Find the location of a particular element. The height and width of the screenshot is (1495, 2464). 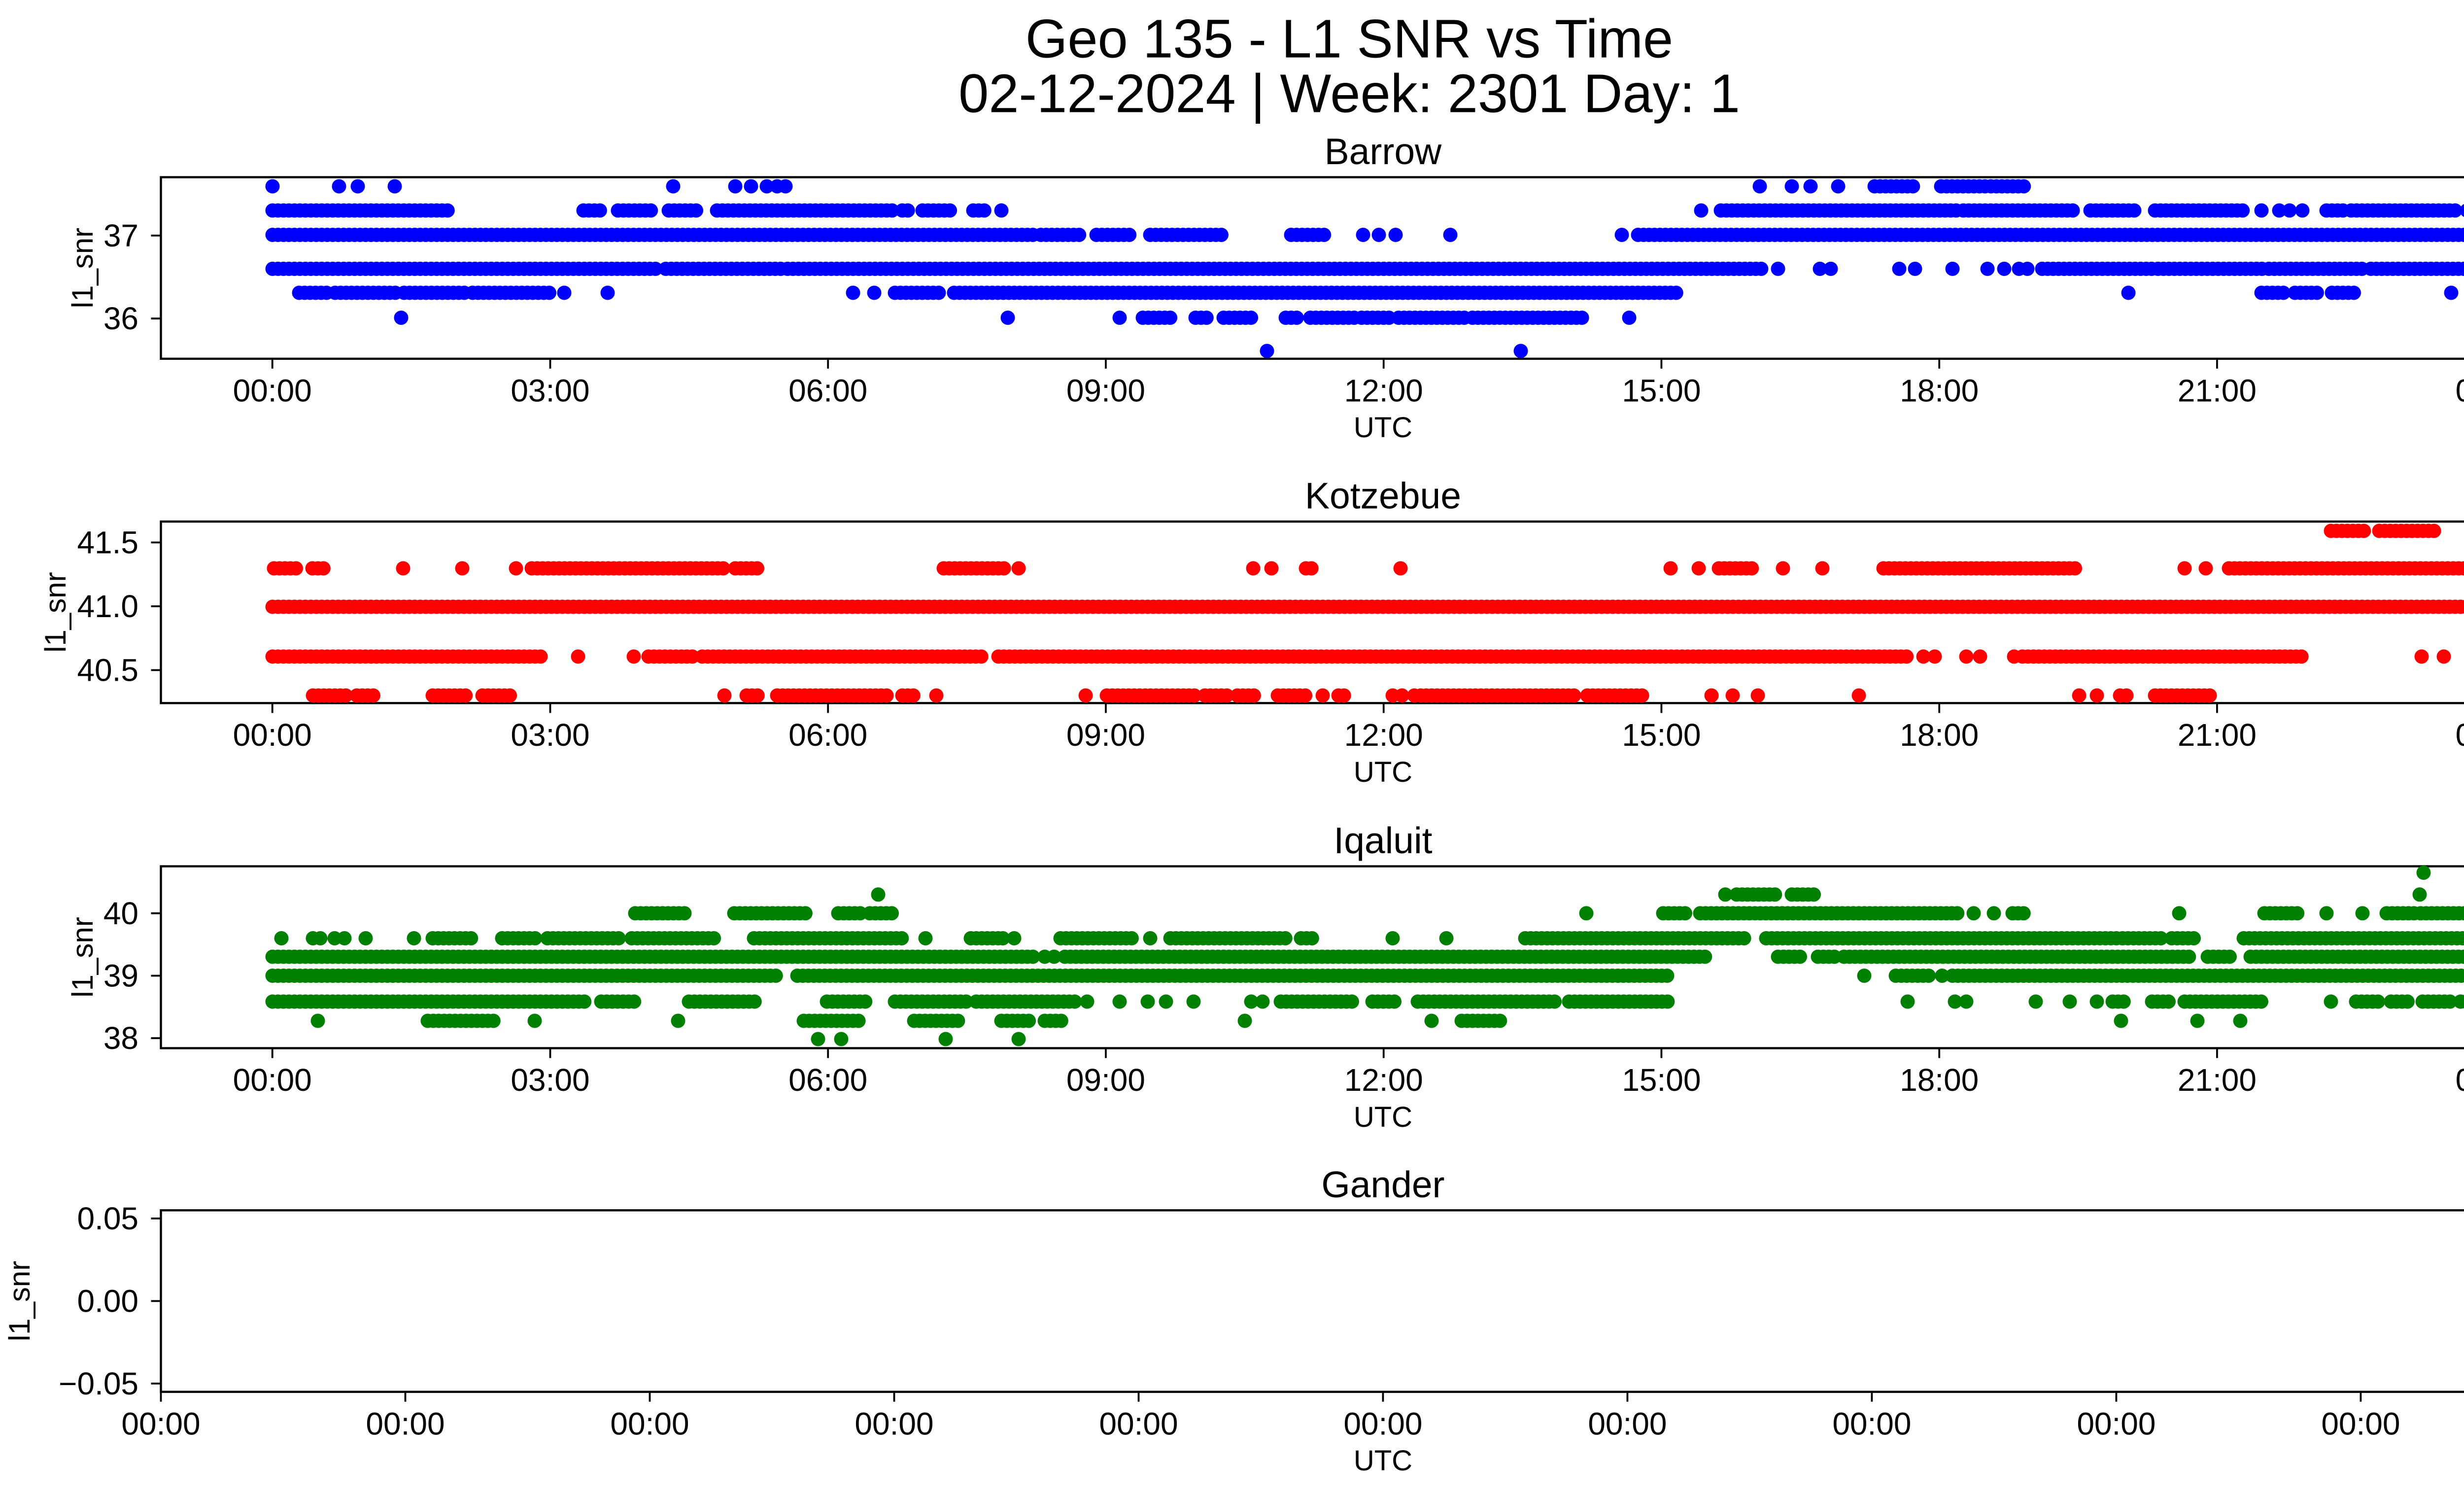

svg-text: 36 is located at coordinates (120, 318).